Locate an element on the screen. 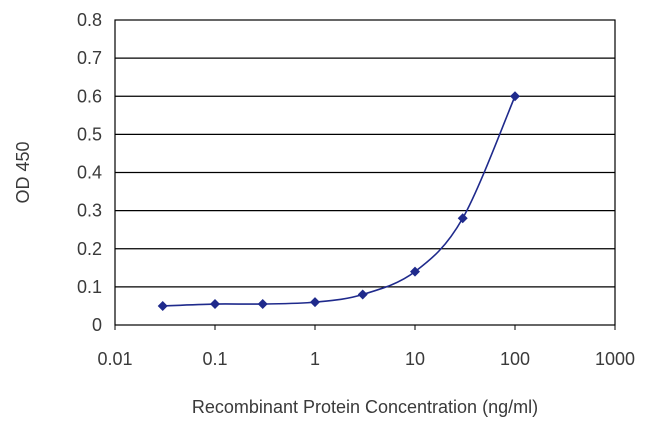  x-tick-labels: 0.01 0.1 1 10 100 1000 is located at coordinates (366, 347).